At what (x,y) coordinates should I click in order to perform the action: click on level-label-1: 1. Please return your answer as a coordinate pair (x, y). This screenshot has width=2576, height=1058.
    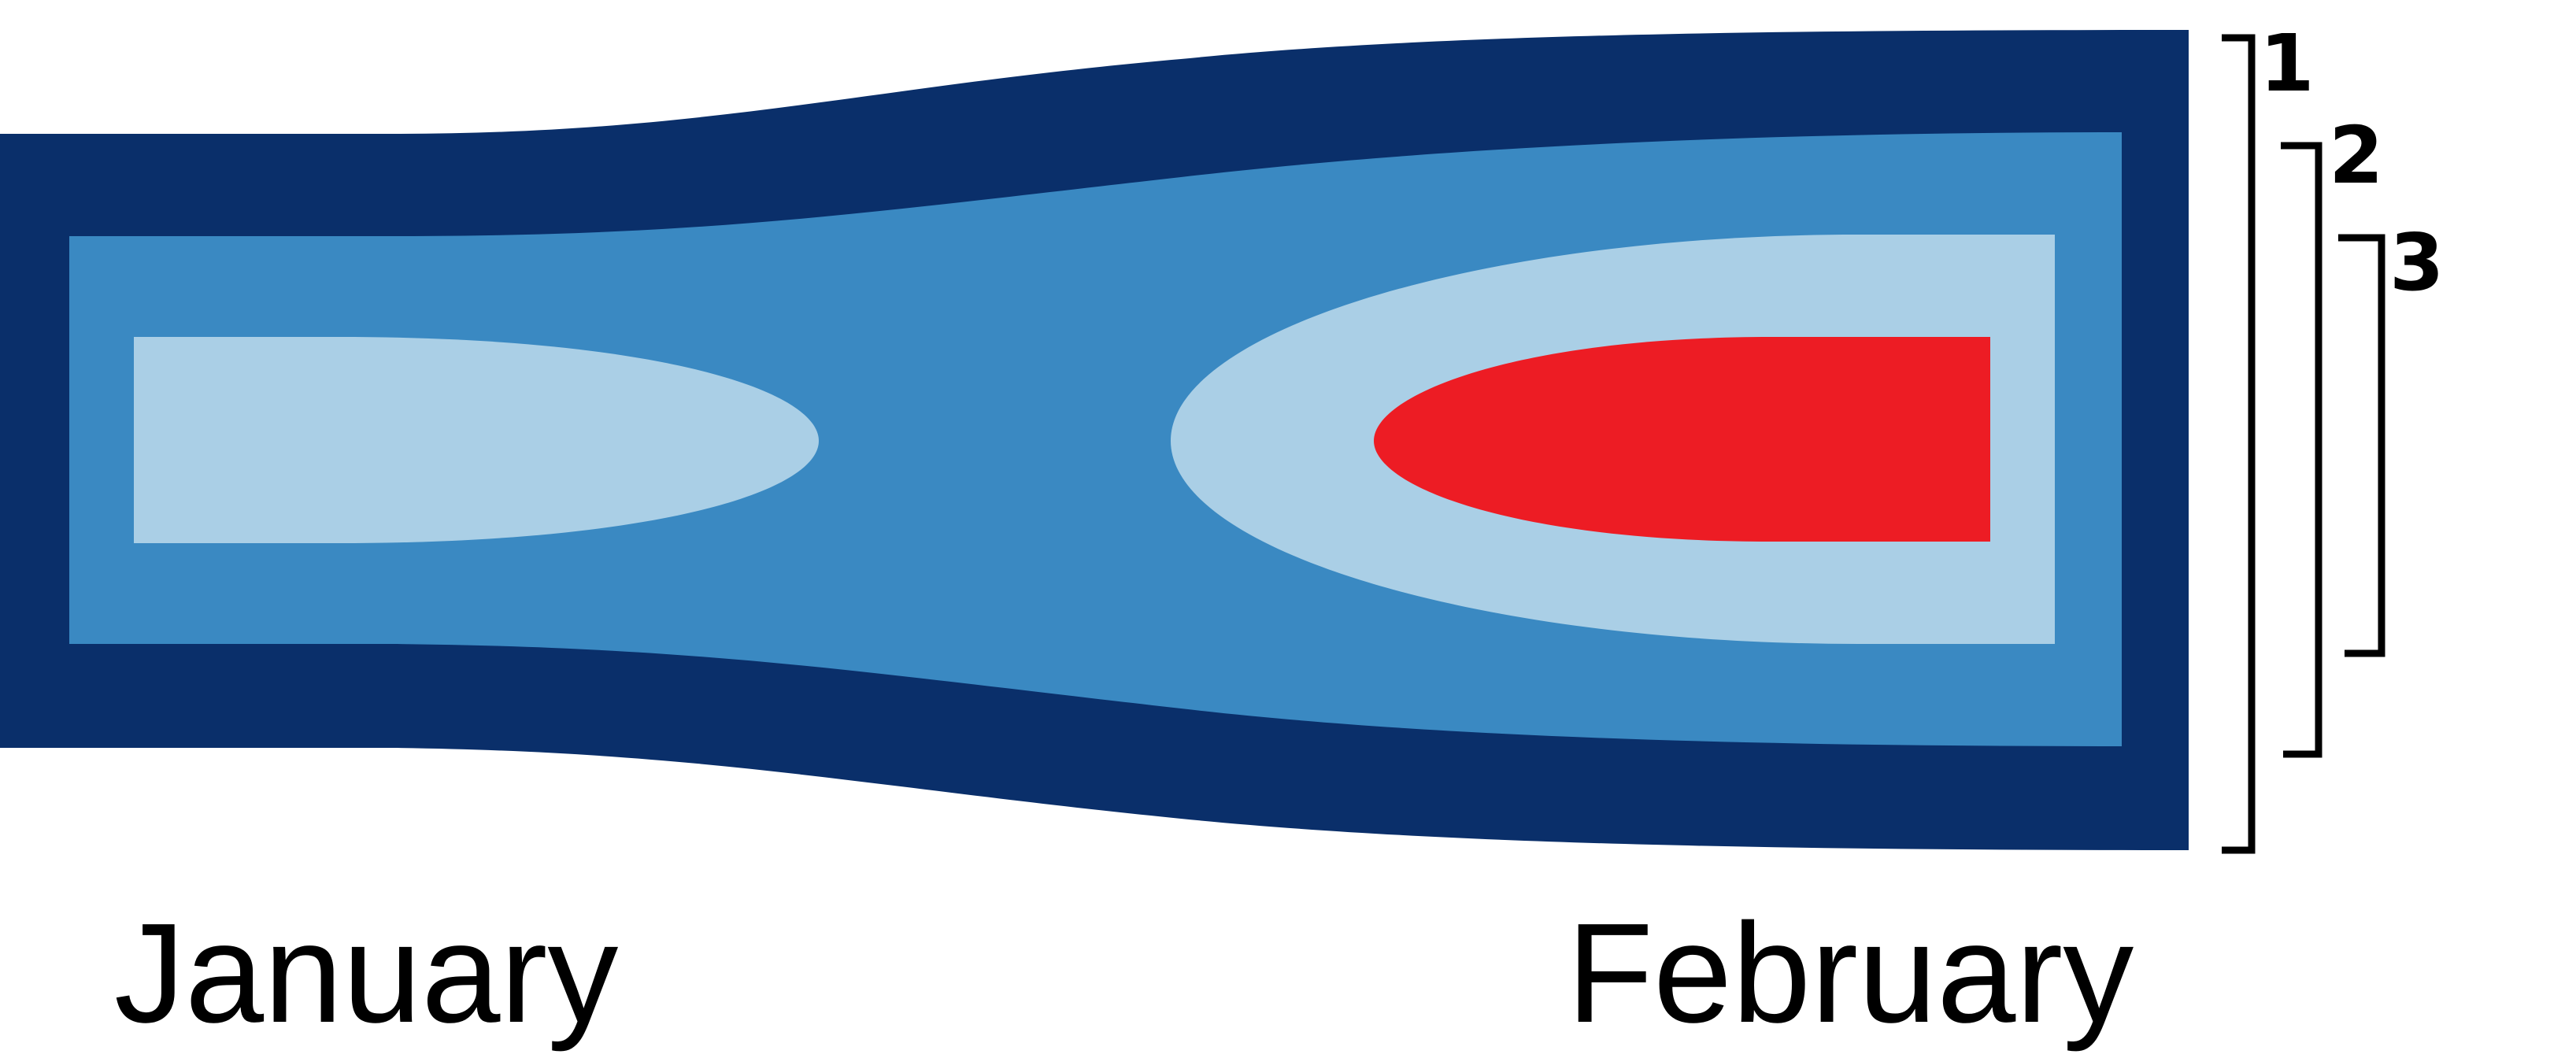
    Looking at the image, I should click on (2287, 63).